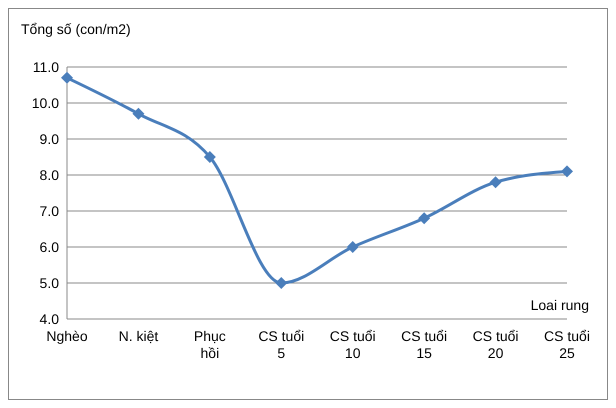  What do you see at coordinates (495, 344) in the screenshot?
I see `x-tick-label: CS tuổi 20` at bounding box center [495, 344].